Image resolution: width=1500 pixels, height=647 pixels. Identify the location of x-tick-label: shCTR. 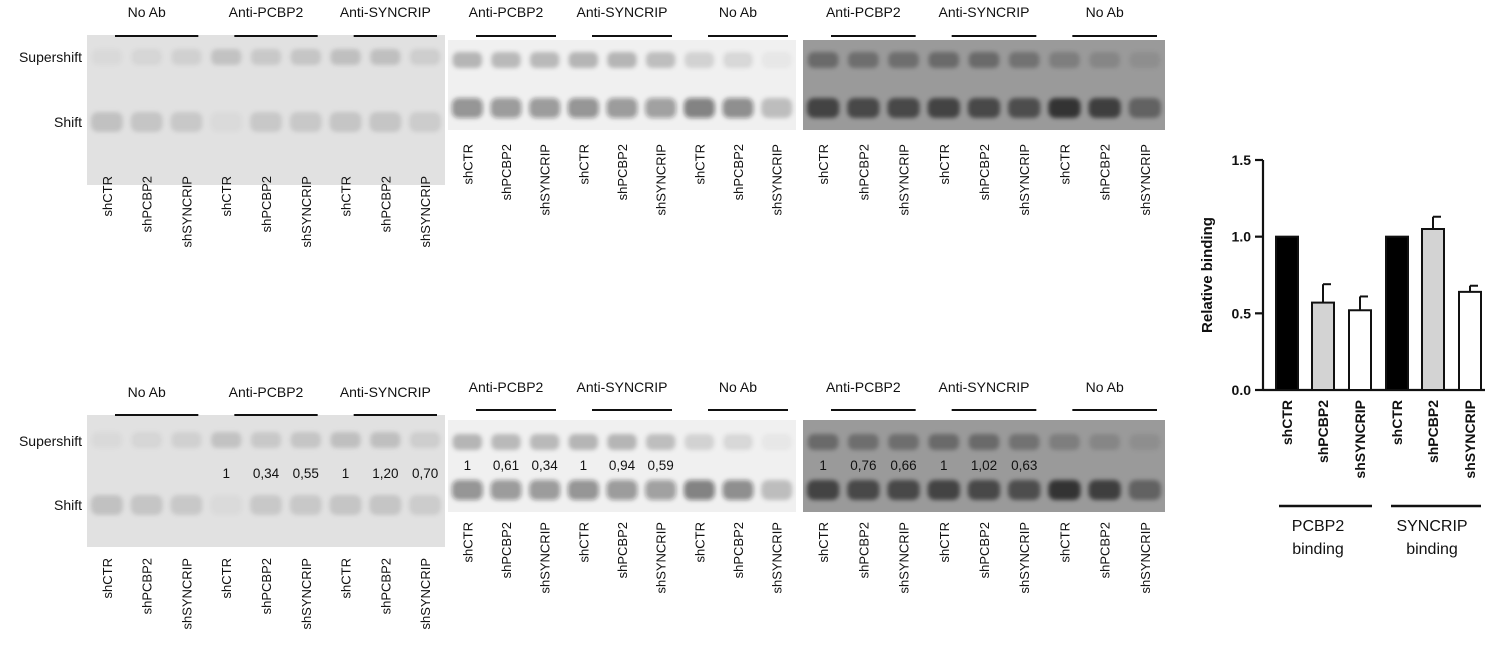
(1397, 422).